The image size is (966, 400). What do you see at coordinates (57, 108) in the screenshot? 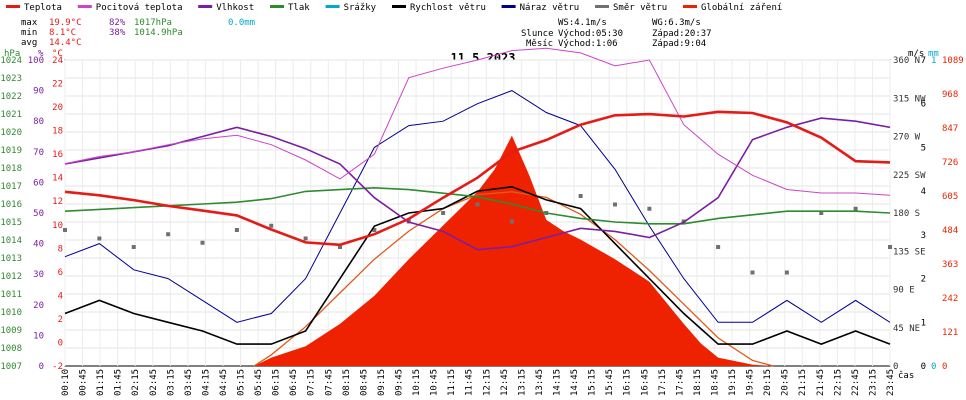
I see `temperature-tick: 20` at bounding box center [57, 108].